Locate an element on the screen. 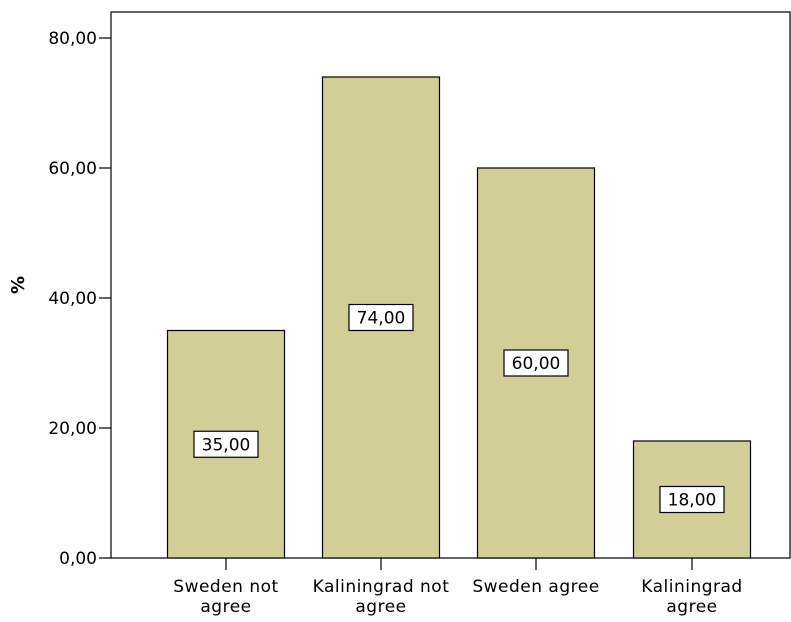 This screenshot has width=791, height=622. y-tick-label: 60,00 is located at coordinates (72, 169).